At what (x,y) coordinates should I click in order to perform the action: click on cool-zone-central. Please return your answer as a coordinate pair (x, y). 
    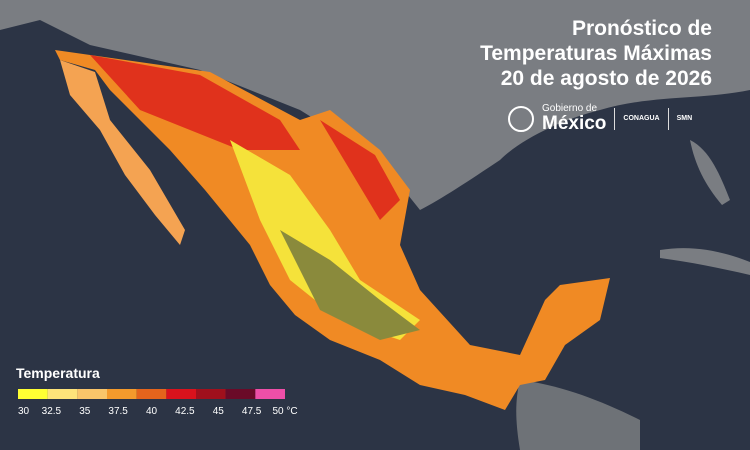
    Looking at the image, I should click on (325, 240).